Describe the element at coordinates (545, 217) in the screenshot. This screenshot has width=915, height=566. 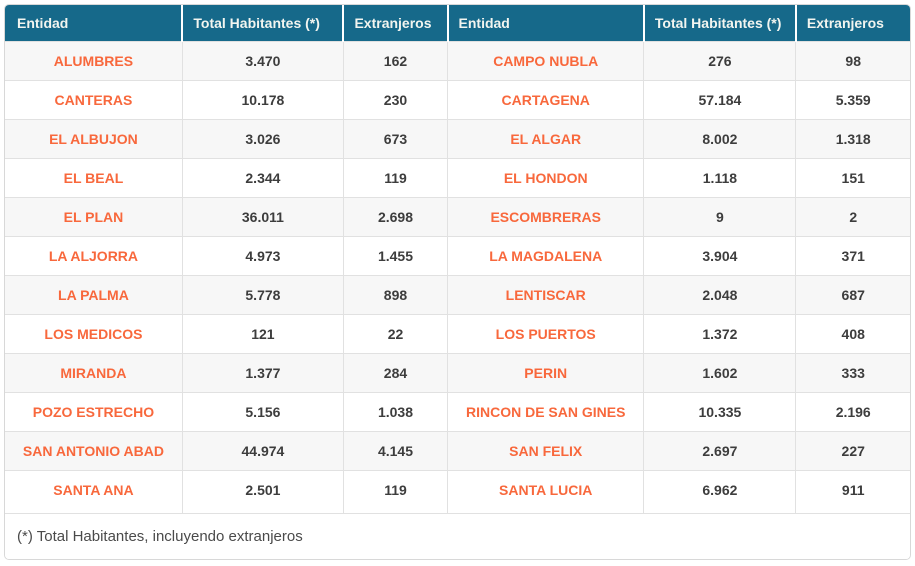
I see `entity-cell: ESCOMBRERAS` at that location.